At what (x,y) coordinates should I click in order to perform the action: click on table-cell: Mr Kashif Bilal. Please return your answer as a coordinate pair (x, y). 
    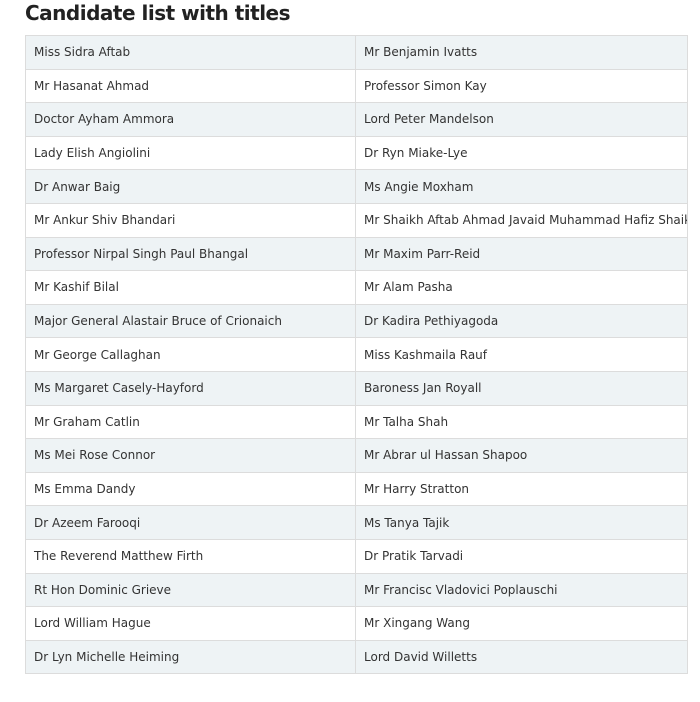
    Looking at the image, I should click on (190, 287).